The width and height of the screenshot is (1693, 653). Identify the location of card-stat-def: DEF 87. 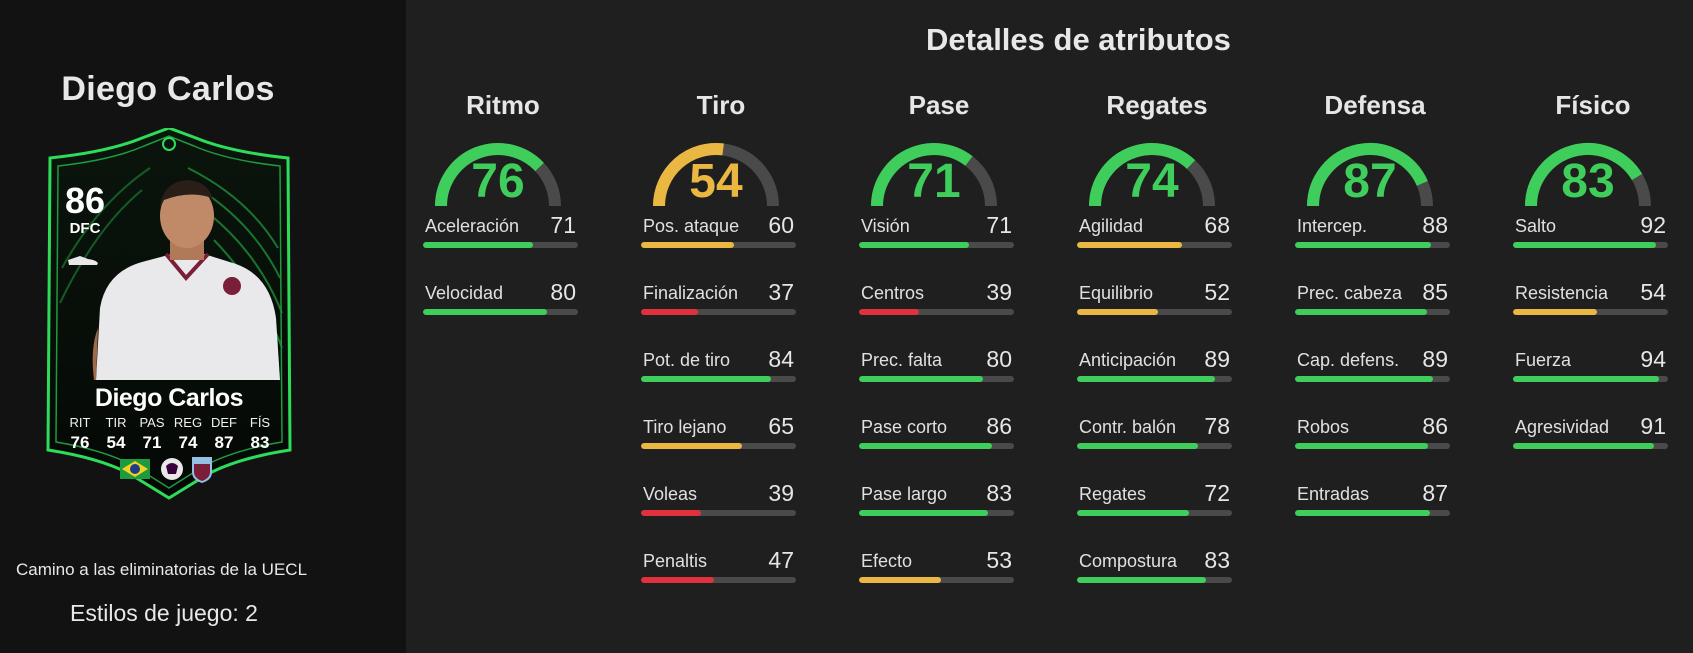
(224, 434).